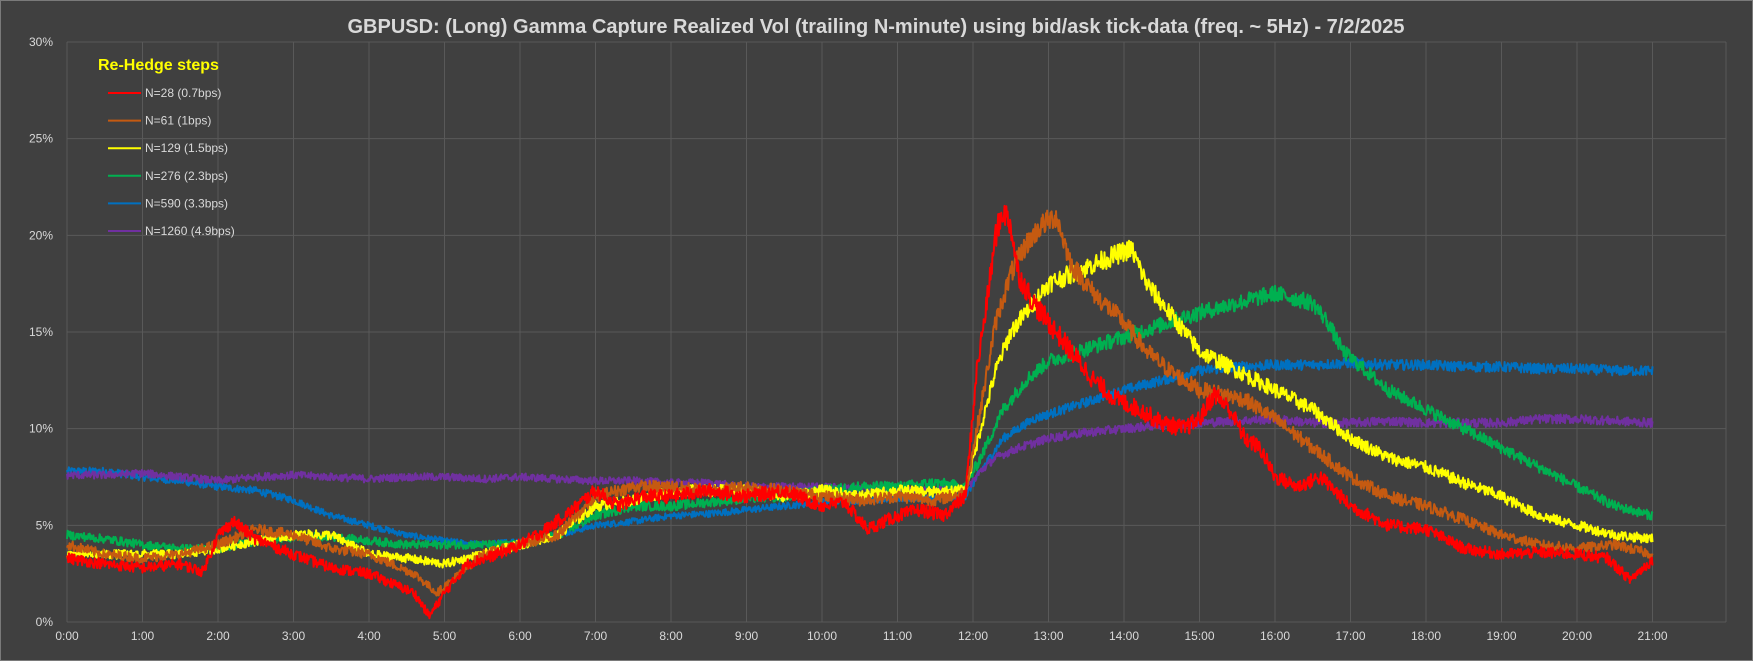 This screenshot has height=661, width=1753. Describe the element at coordinates (671, 636) in the screenshot. I see `x-tick-label: 8:00` at that location.